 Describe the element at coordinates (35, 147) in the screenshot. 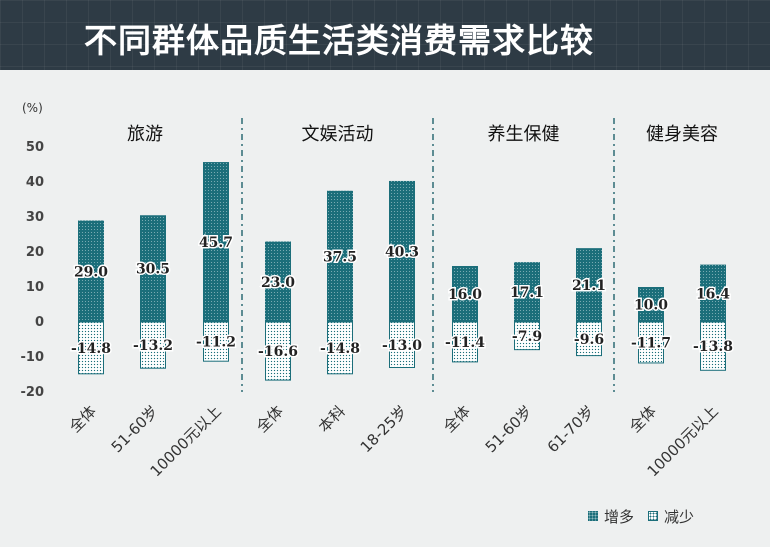

I see `y-tick-label: 50` at that location.